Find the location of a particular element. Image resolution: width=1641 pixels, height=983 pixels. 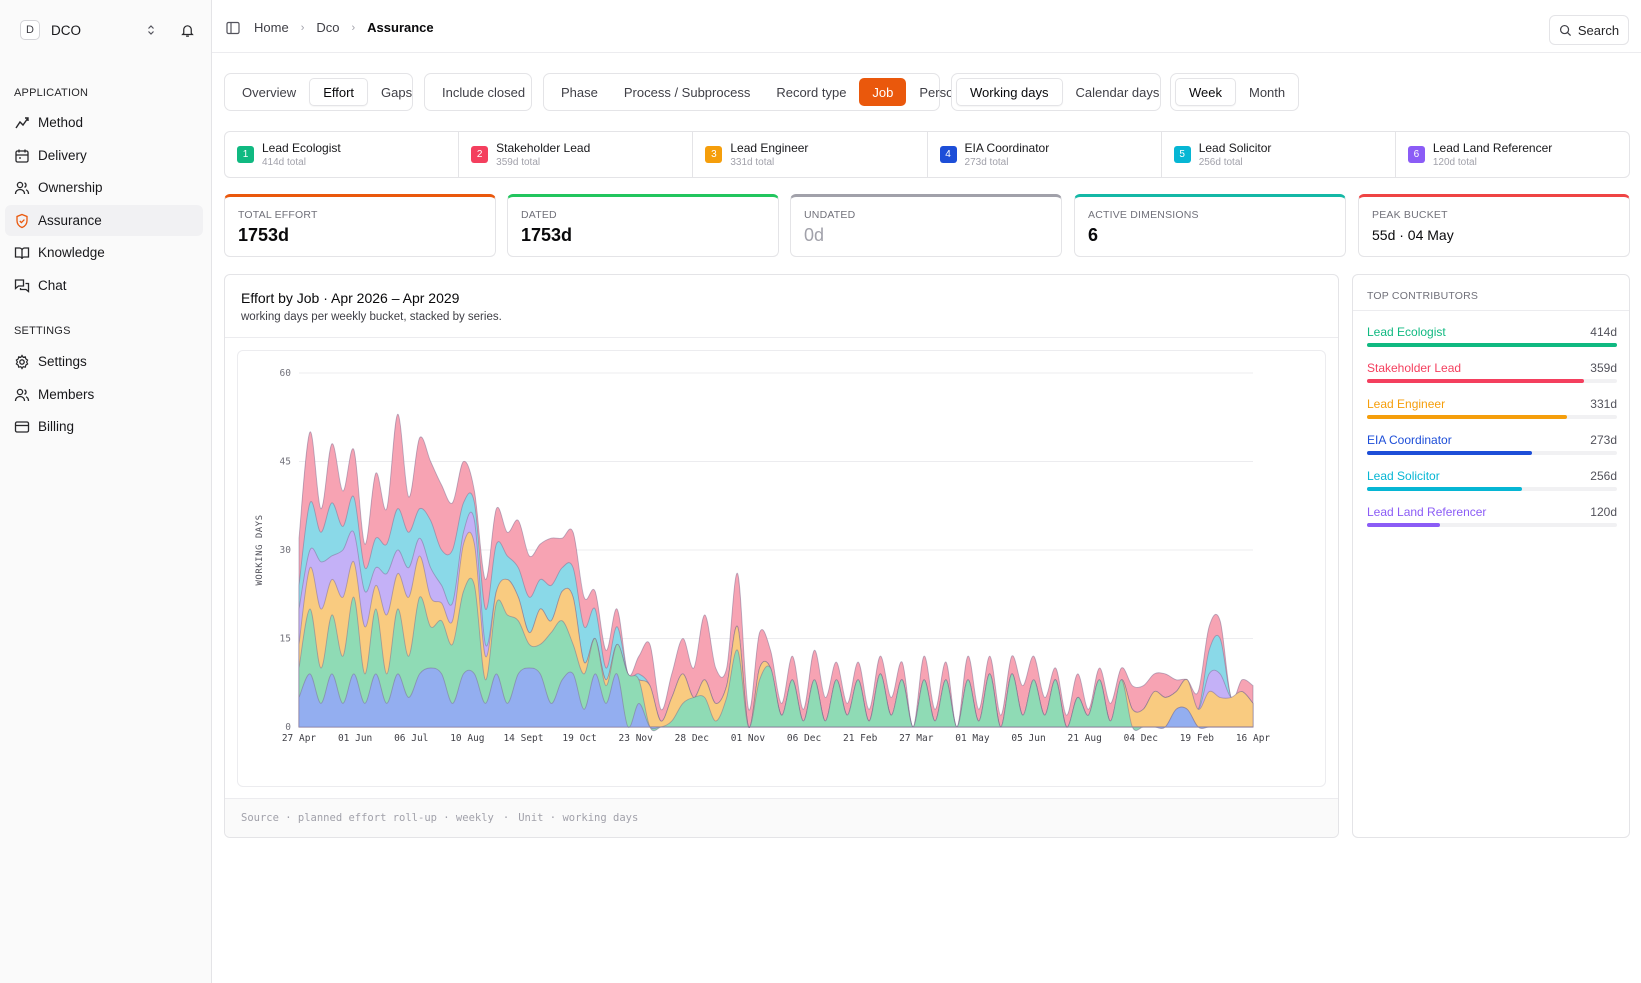

chevrons-up-down-icon is located at coordinates (151, 30).